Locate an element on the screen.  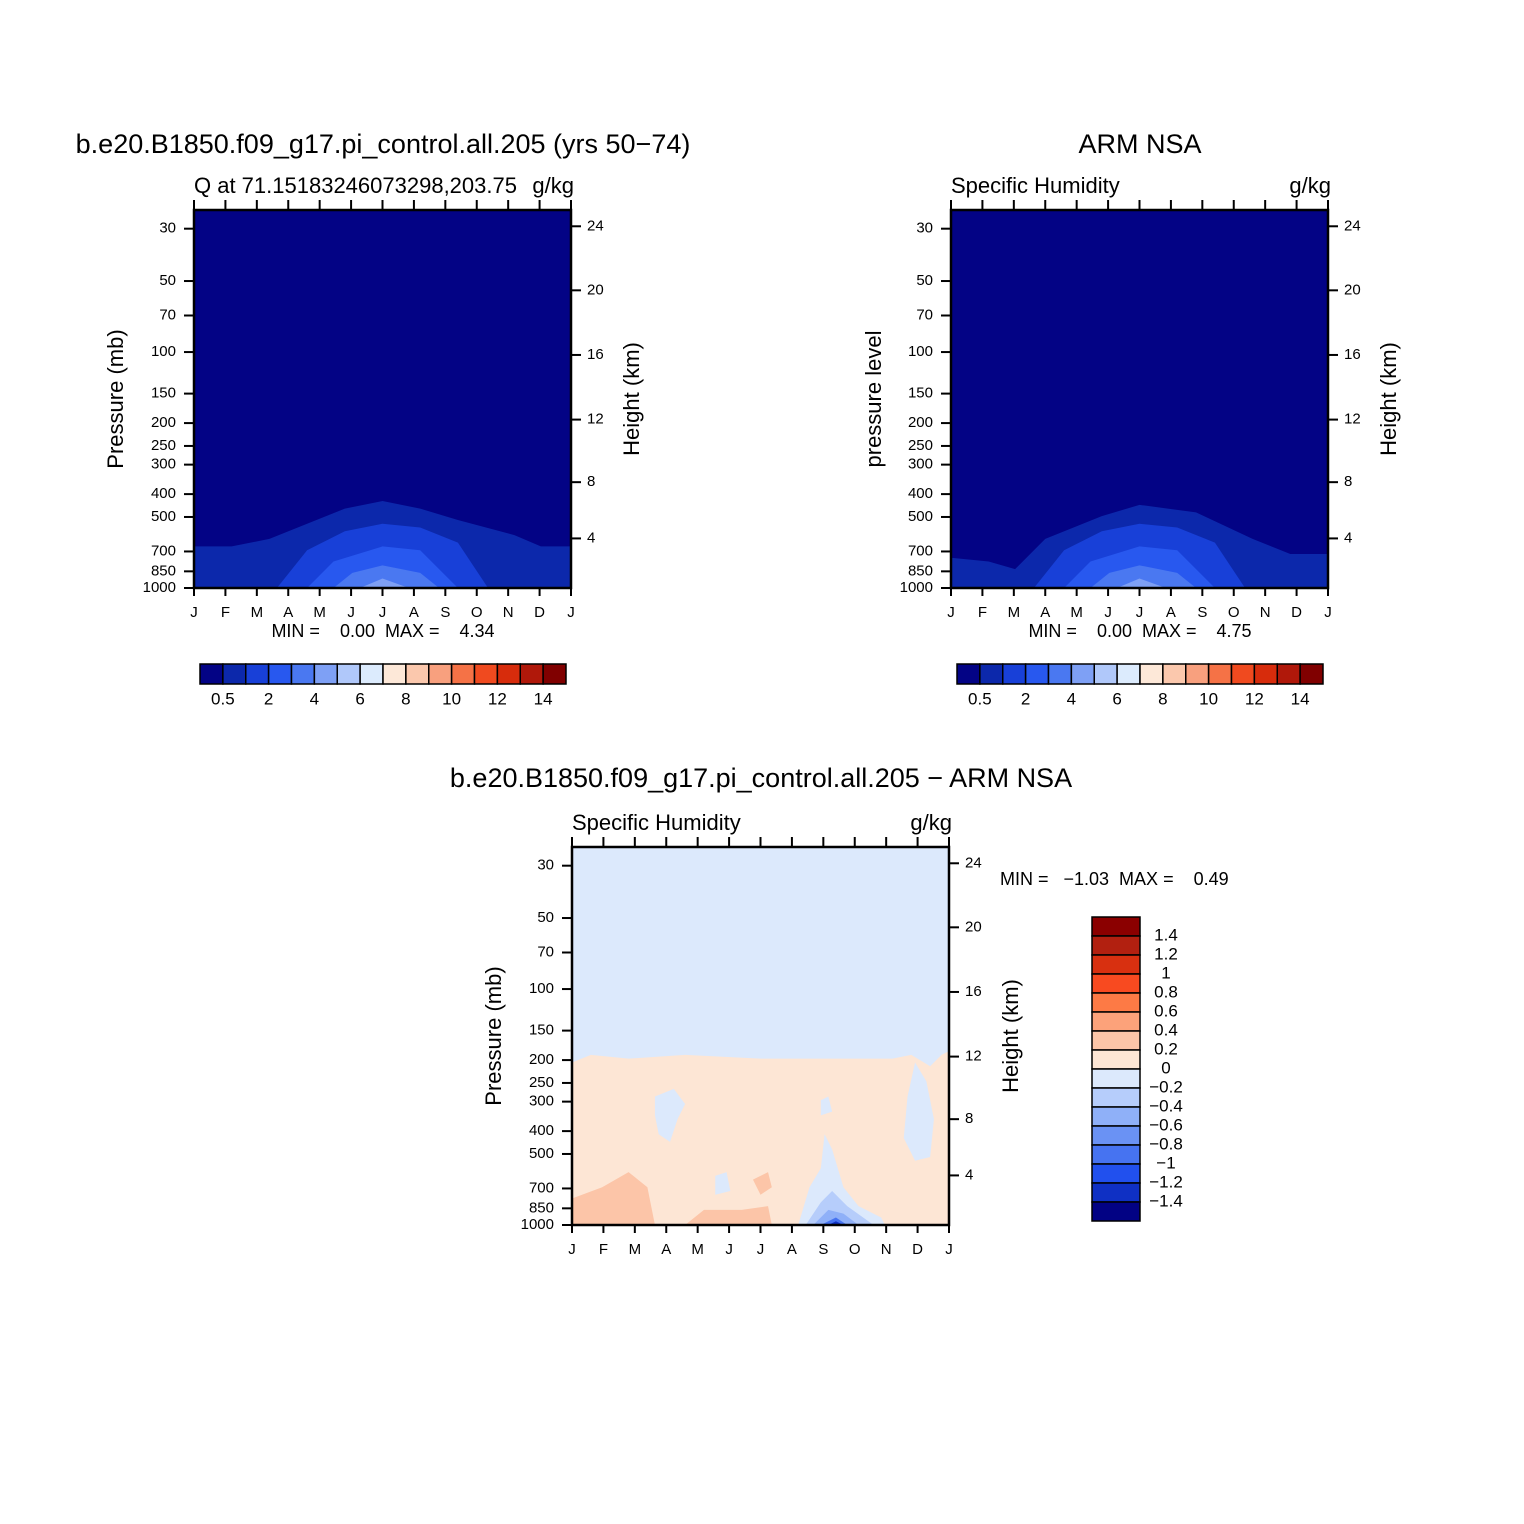
y-tick-label: 500 is located at coordinates (541, 1153).